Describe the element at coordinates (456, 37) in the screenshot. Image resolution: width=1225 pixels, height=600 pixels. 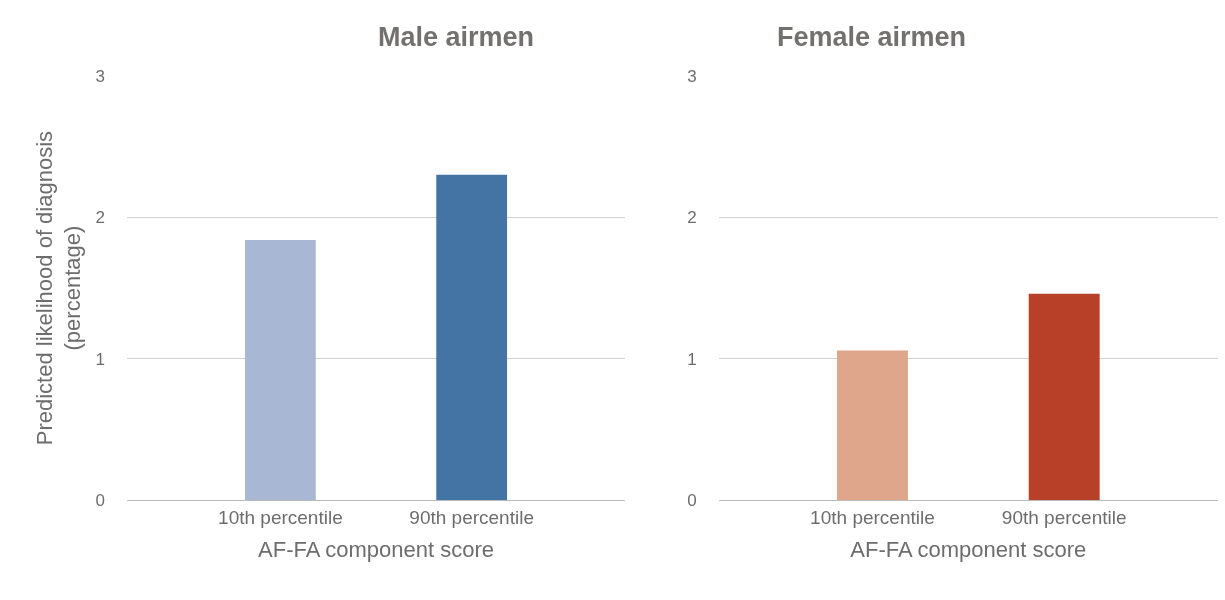
I see `chart-title: Male airmen` at that location.